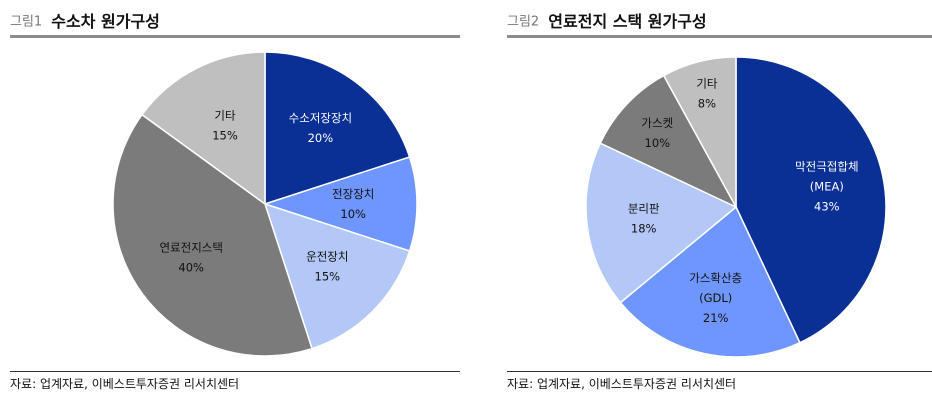  What do you see at coordinates (716, 318) in the screenshot?
I see `slice-value-label: 21%` at bounding box center [716, 318].